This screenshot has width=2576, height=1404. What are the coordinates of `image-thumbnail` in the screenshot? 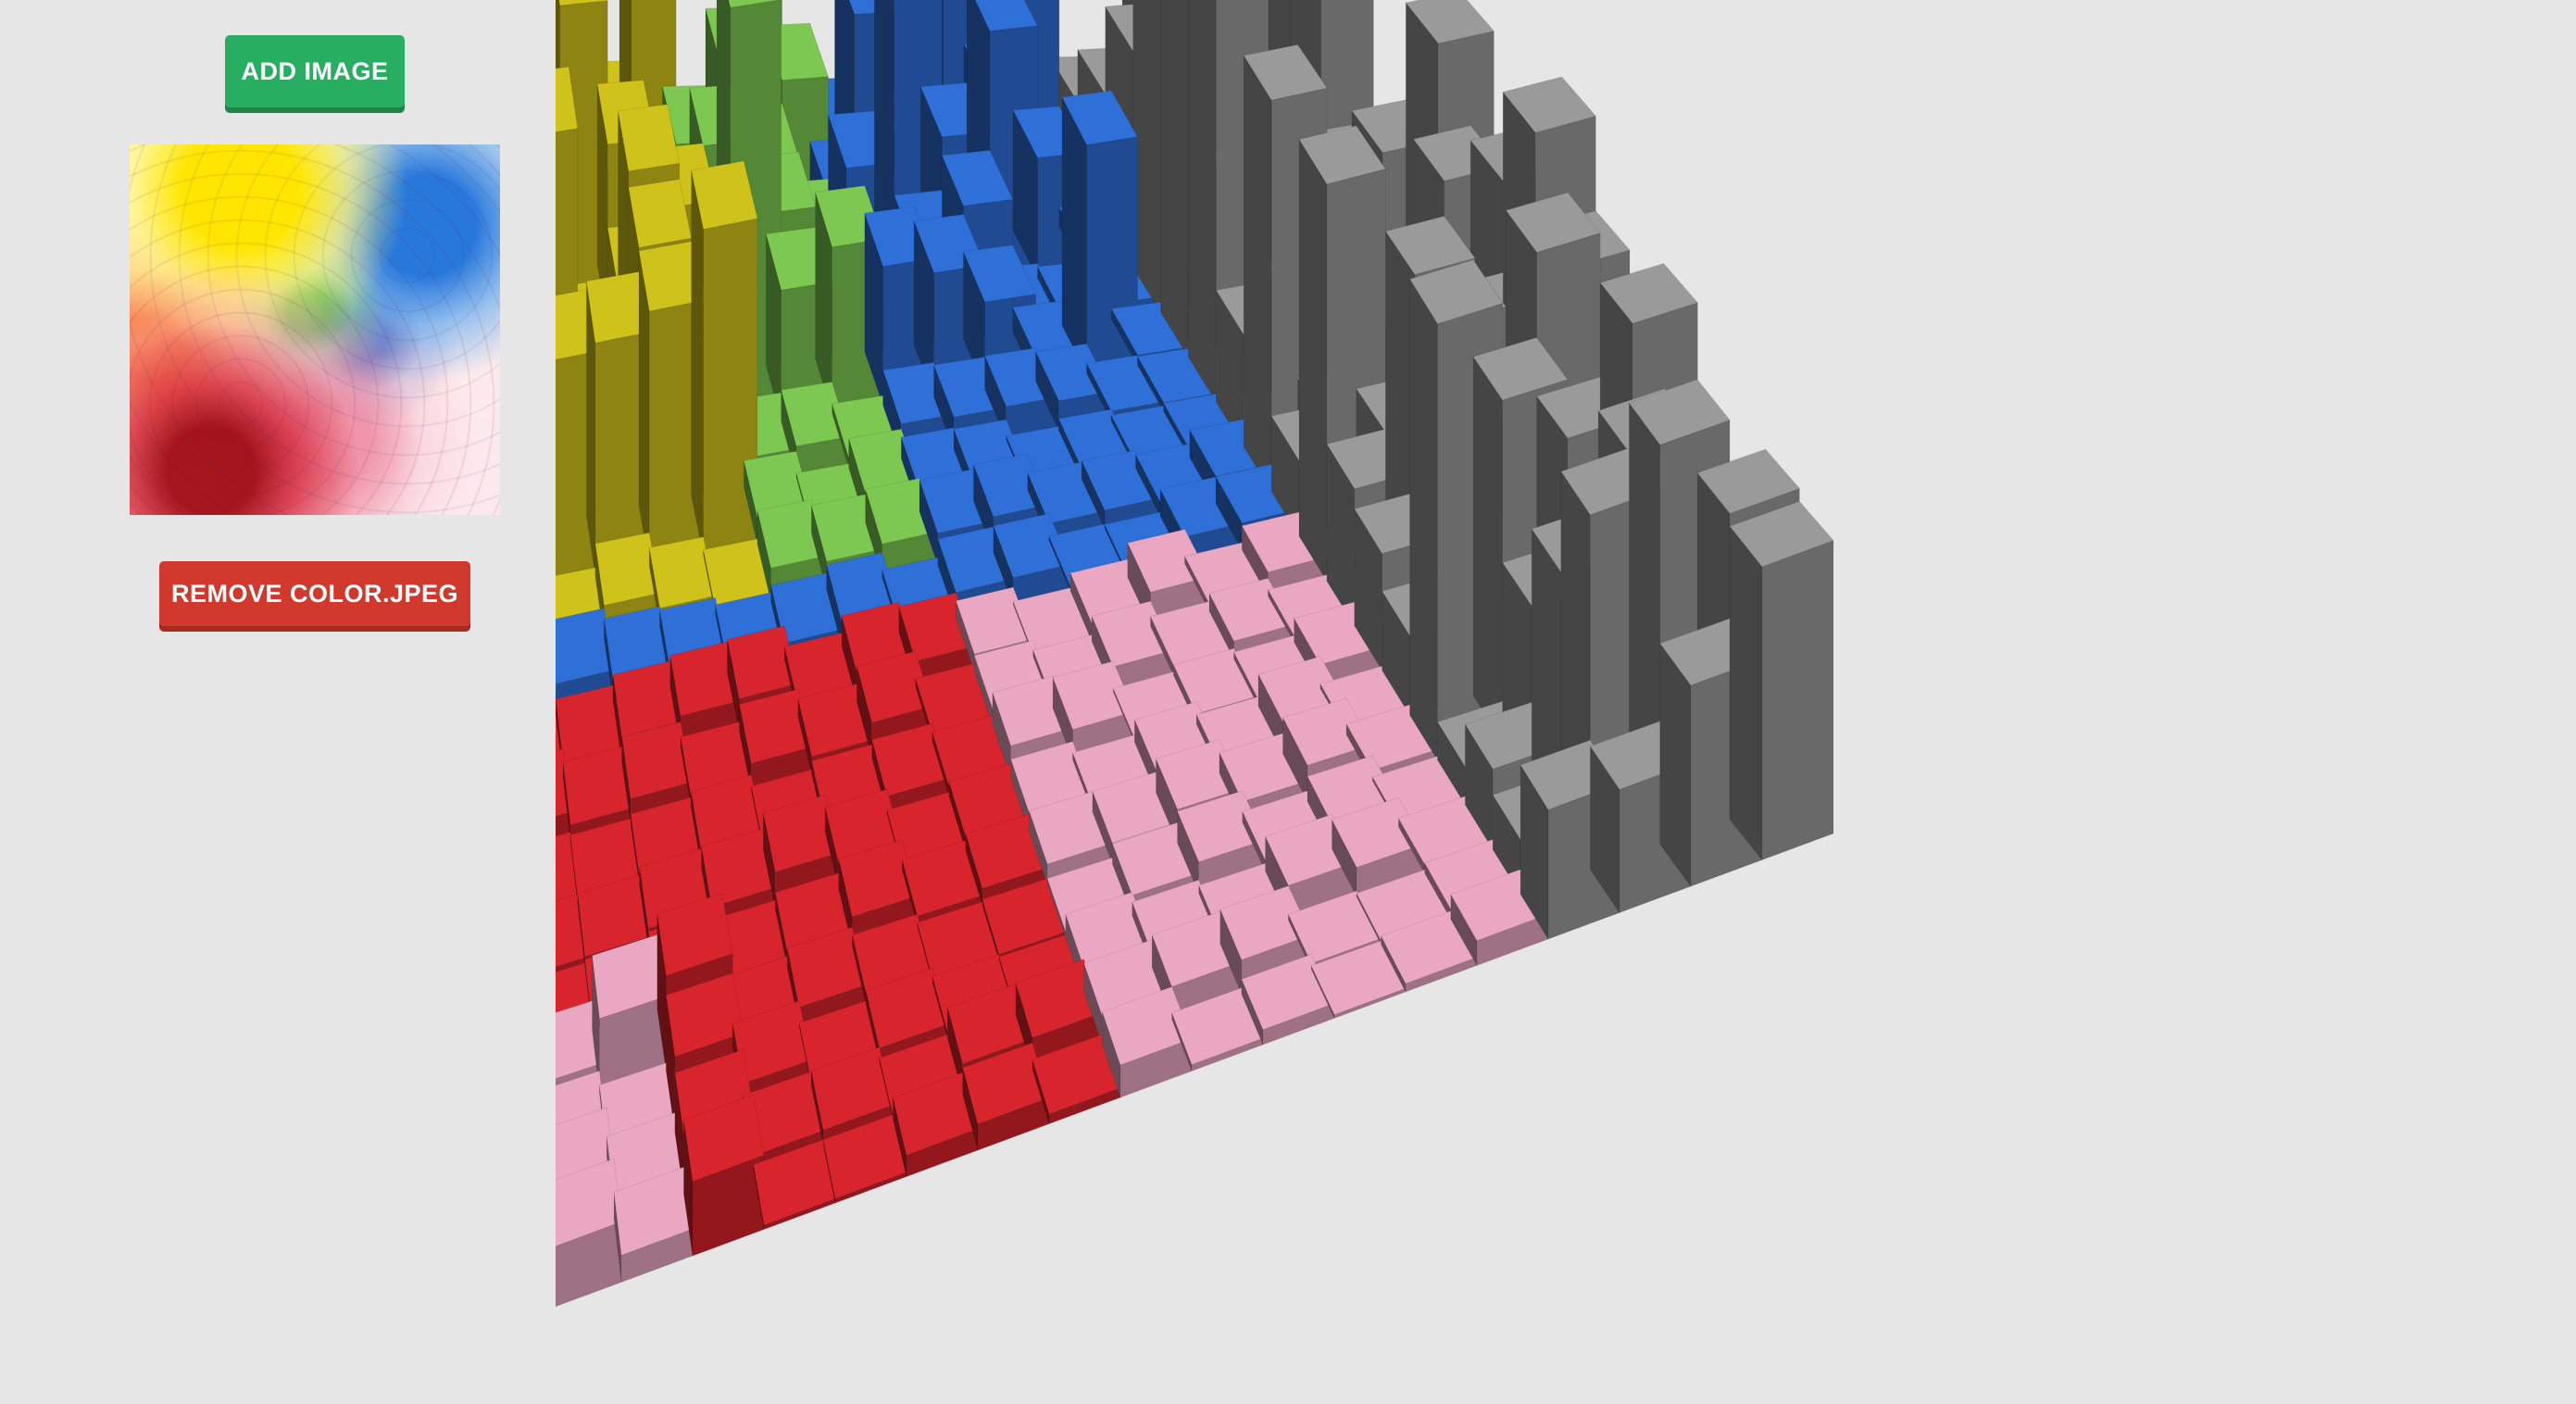 It's located at (315, 329).